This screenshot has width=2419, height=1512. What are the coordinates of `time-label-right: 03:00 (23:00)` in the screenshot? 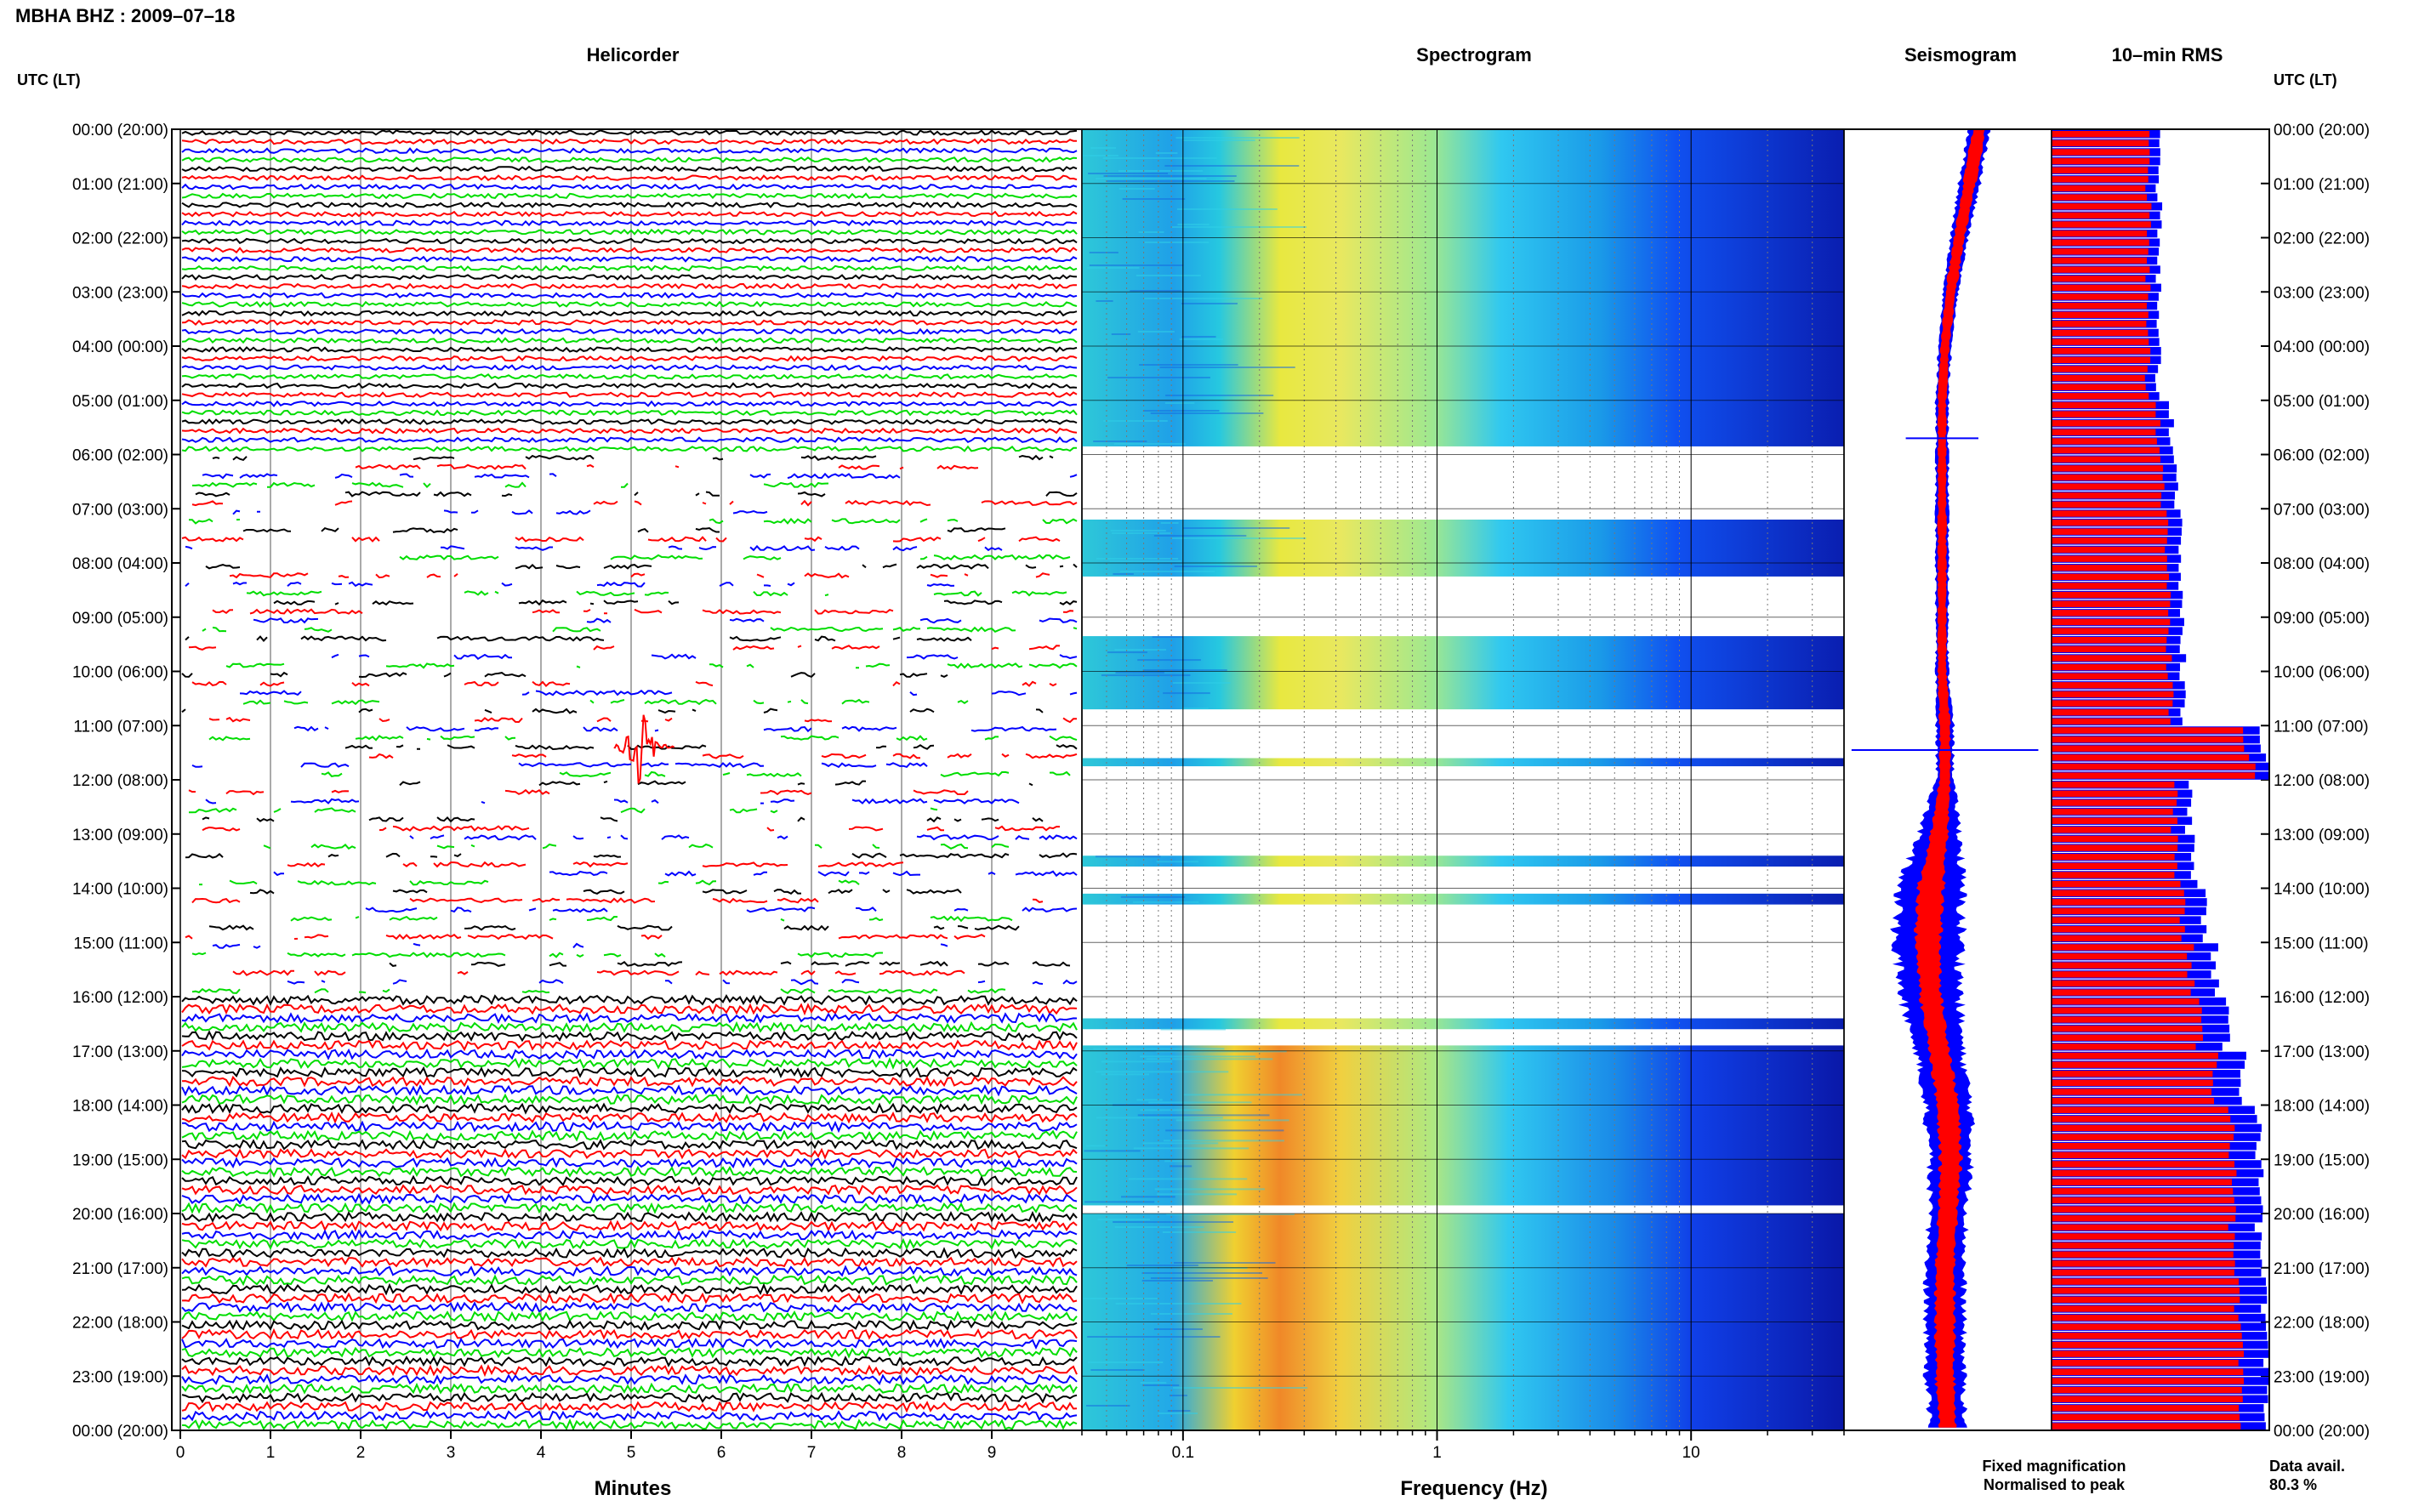 It's located at (2322, 293).